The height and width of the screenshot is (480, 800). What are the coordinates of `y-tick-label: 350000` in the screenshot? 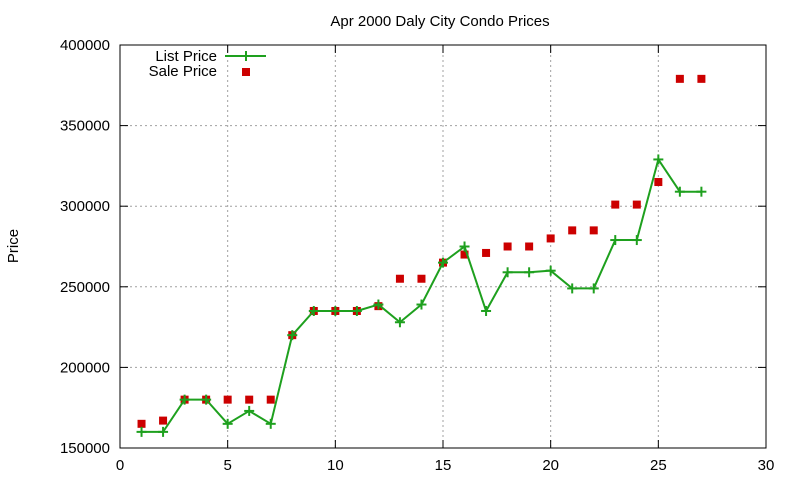 It's located at (85, 126).